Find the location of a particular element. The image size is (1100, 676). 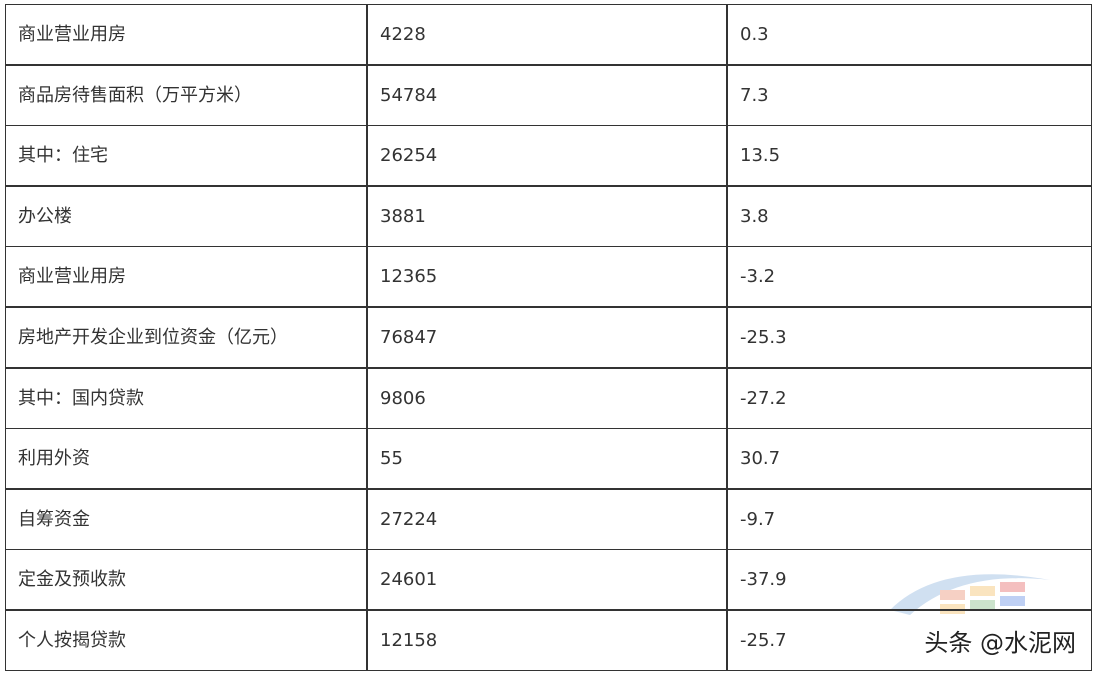

table-row: 商业营业用房 12365 -3.2 is located at coordinates (548, 277).